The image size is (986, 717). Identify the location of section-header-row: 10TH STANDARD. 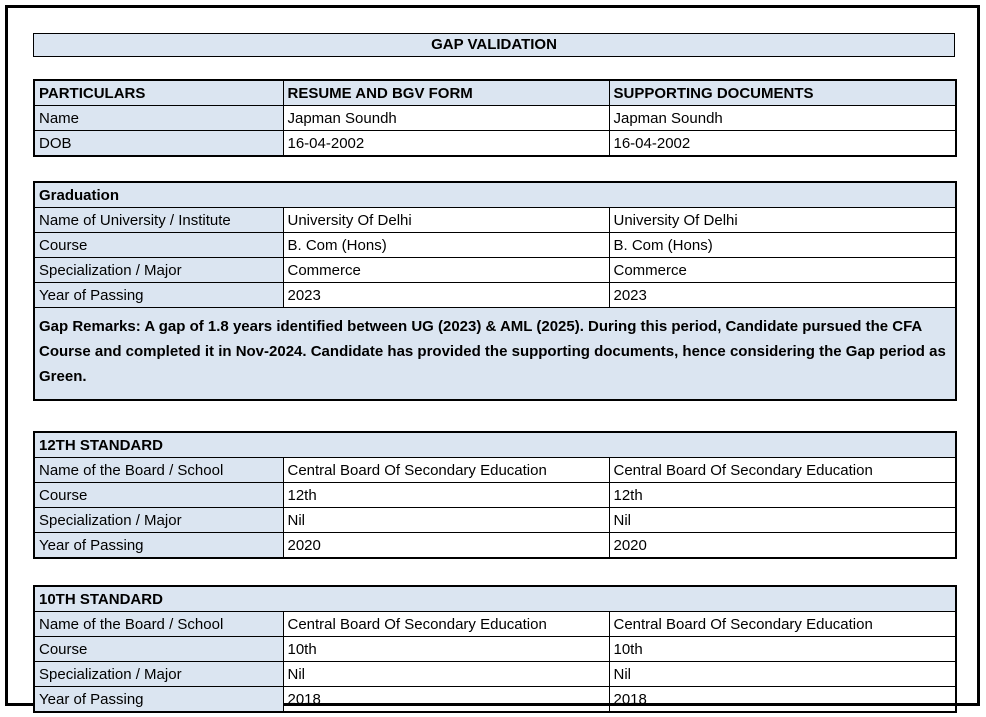
(495, 598).